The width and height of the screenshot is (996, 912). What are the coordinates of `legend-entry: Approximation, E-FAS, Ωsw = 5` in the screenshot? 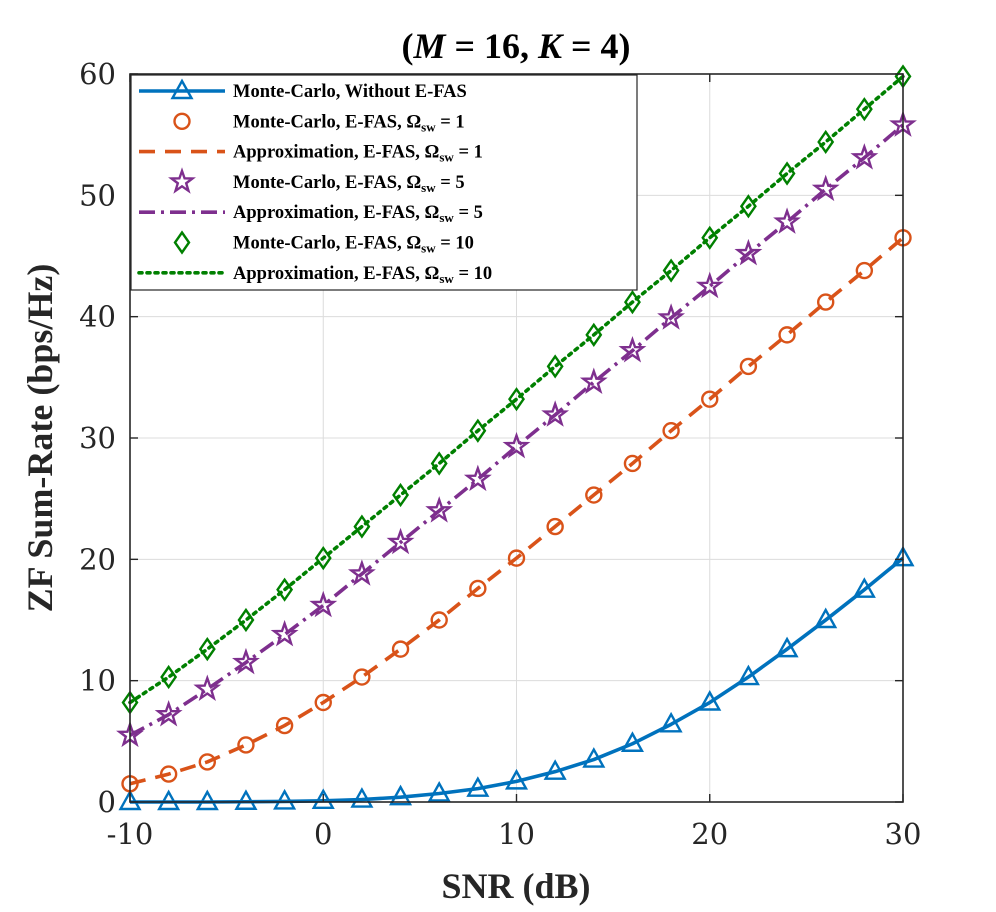 It's located at (311, 214).